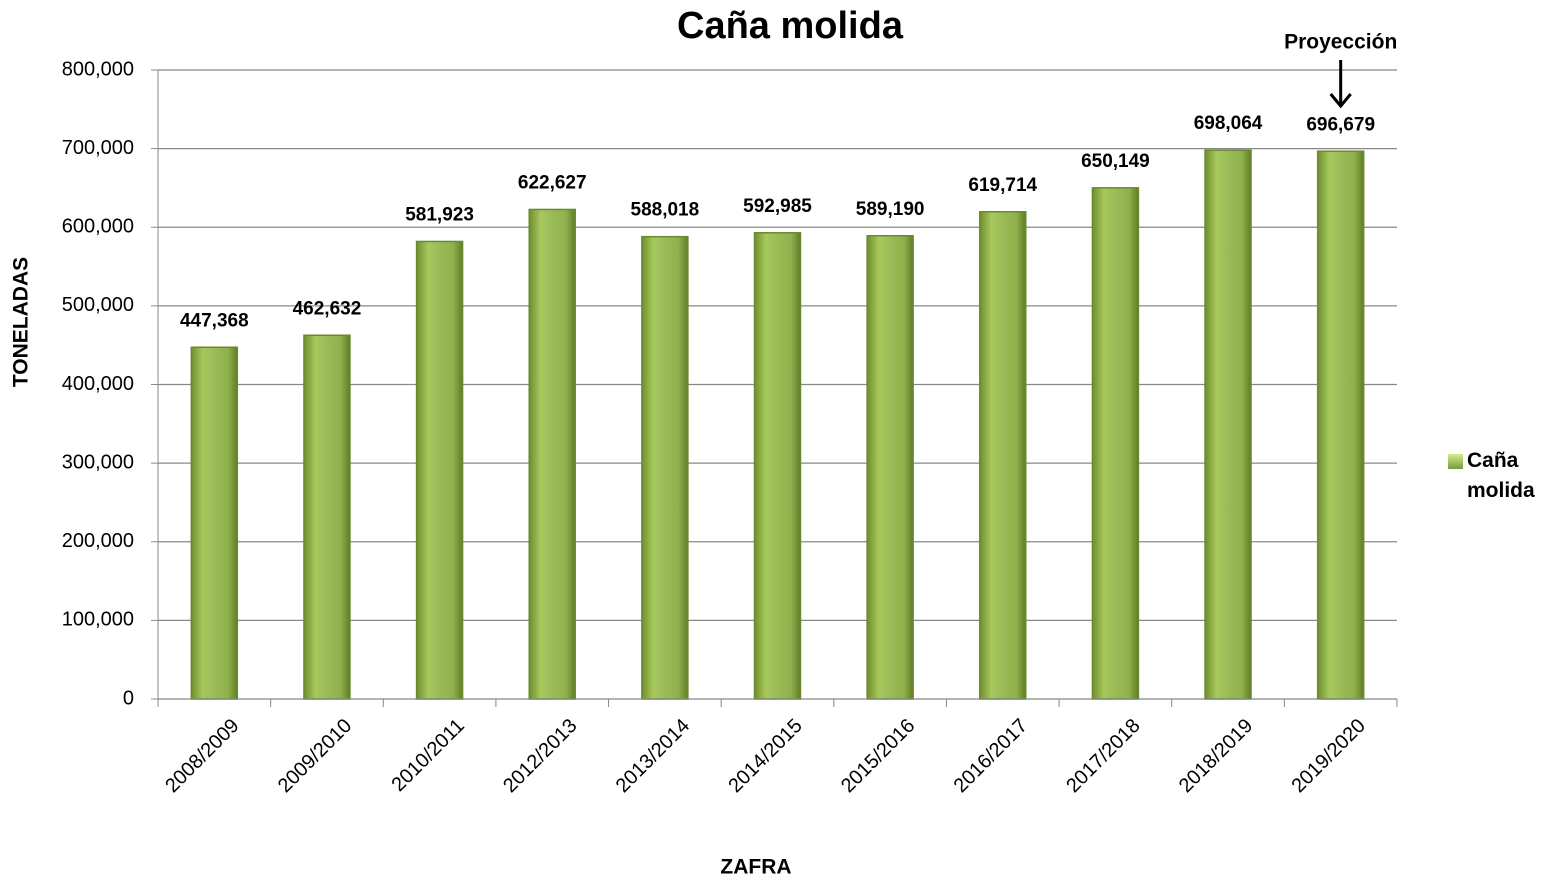 The height and width of the screenshot is (884, 1564). Describe the element at coordinates (1329, 756) in the screenshot. I see `x-tick-label: 2019/2020` at that location.